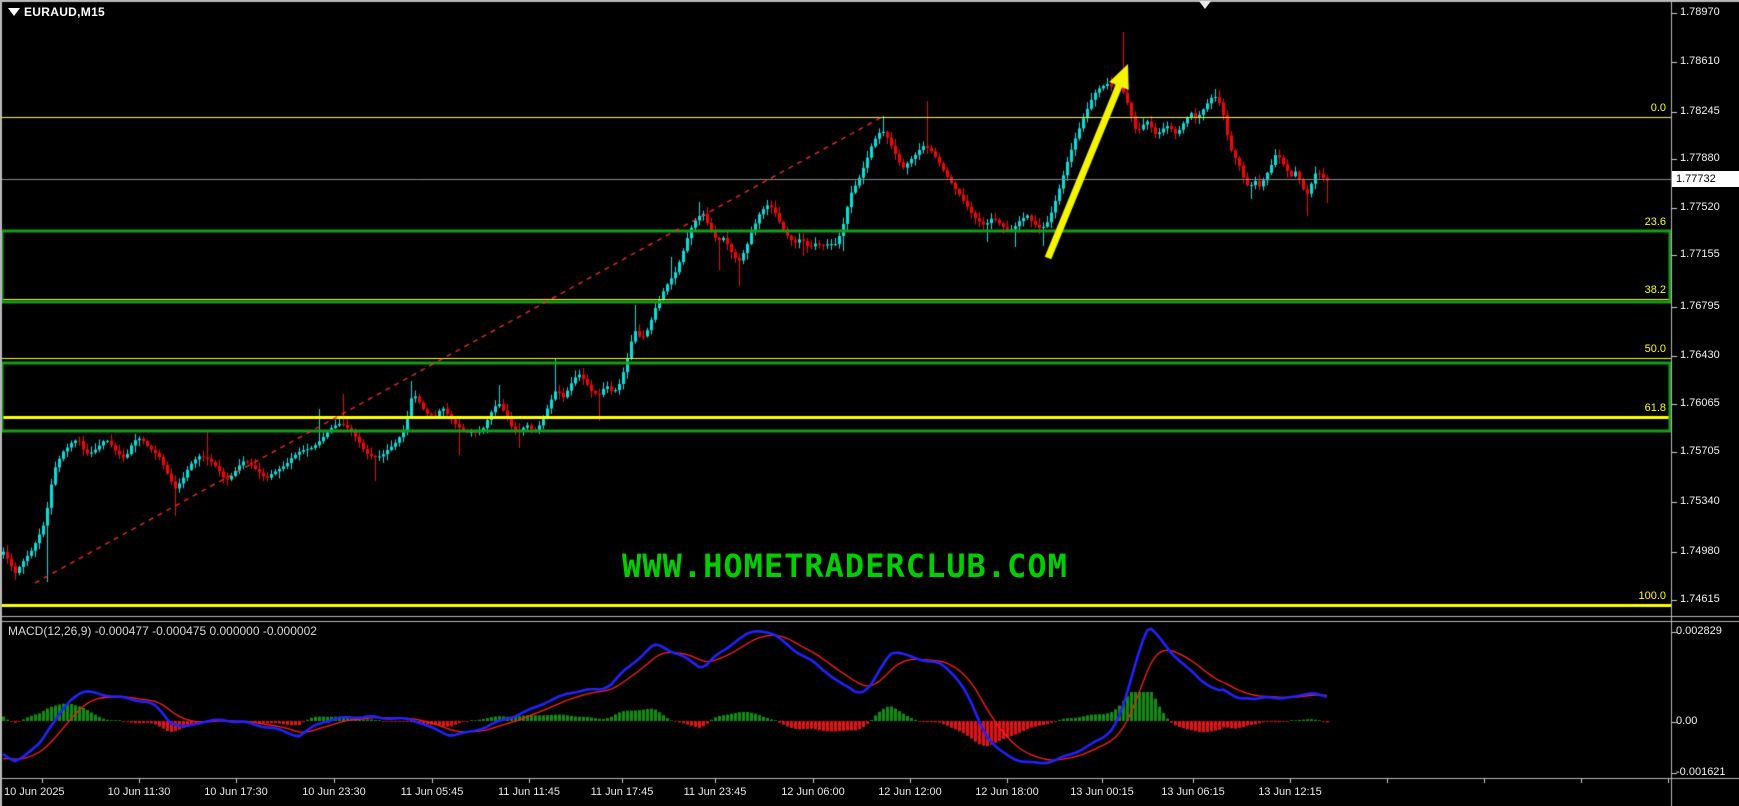 Image resolution: width=1739 pixels, height=806 pixels. I want to click on macd-axis-label: 0.00, so click(1687, 721).